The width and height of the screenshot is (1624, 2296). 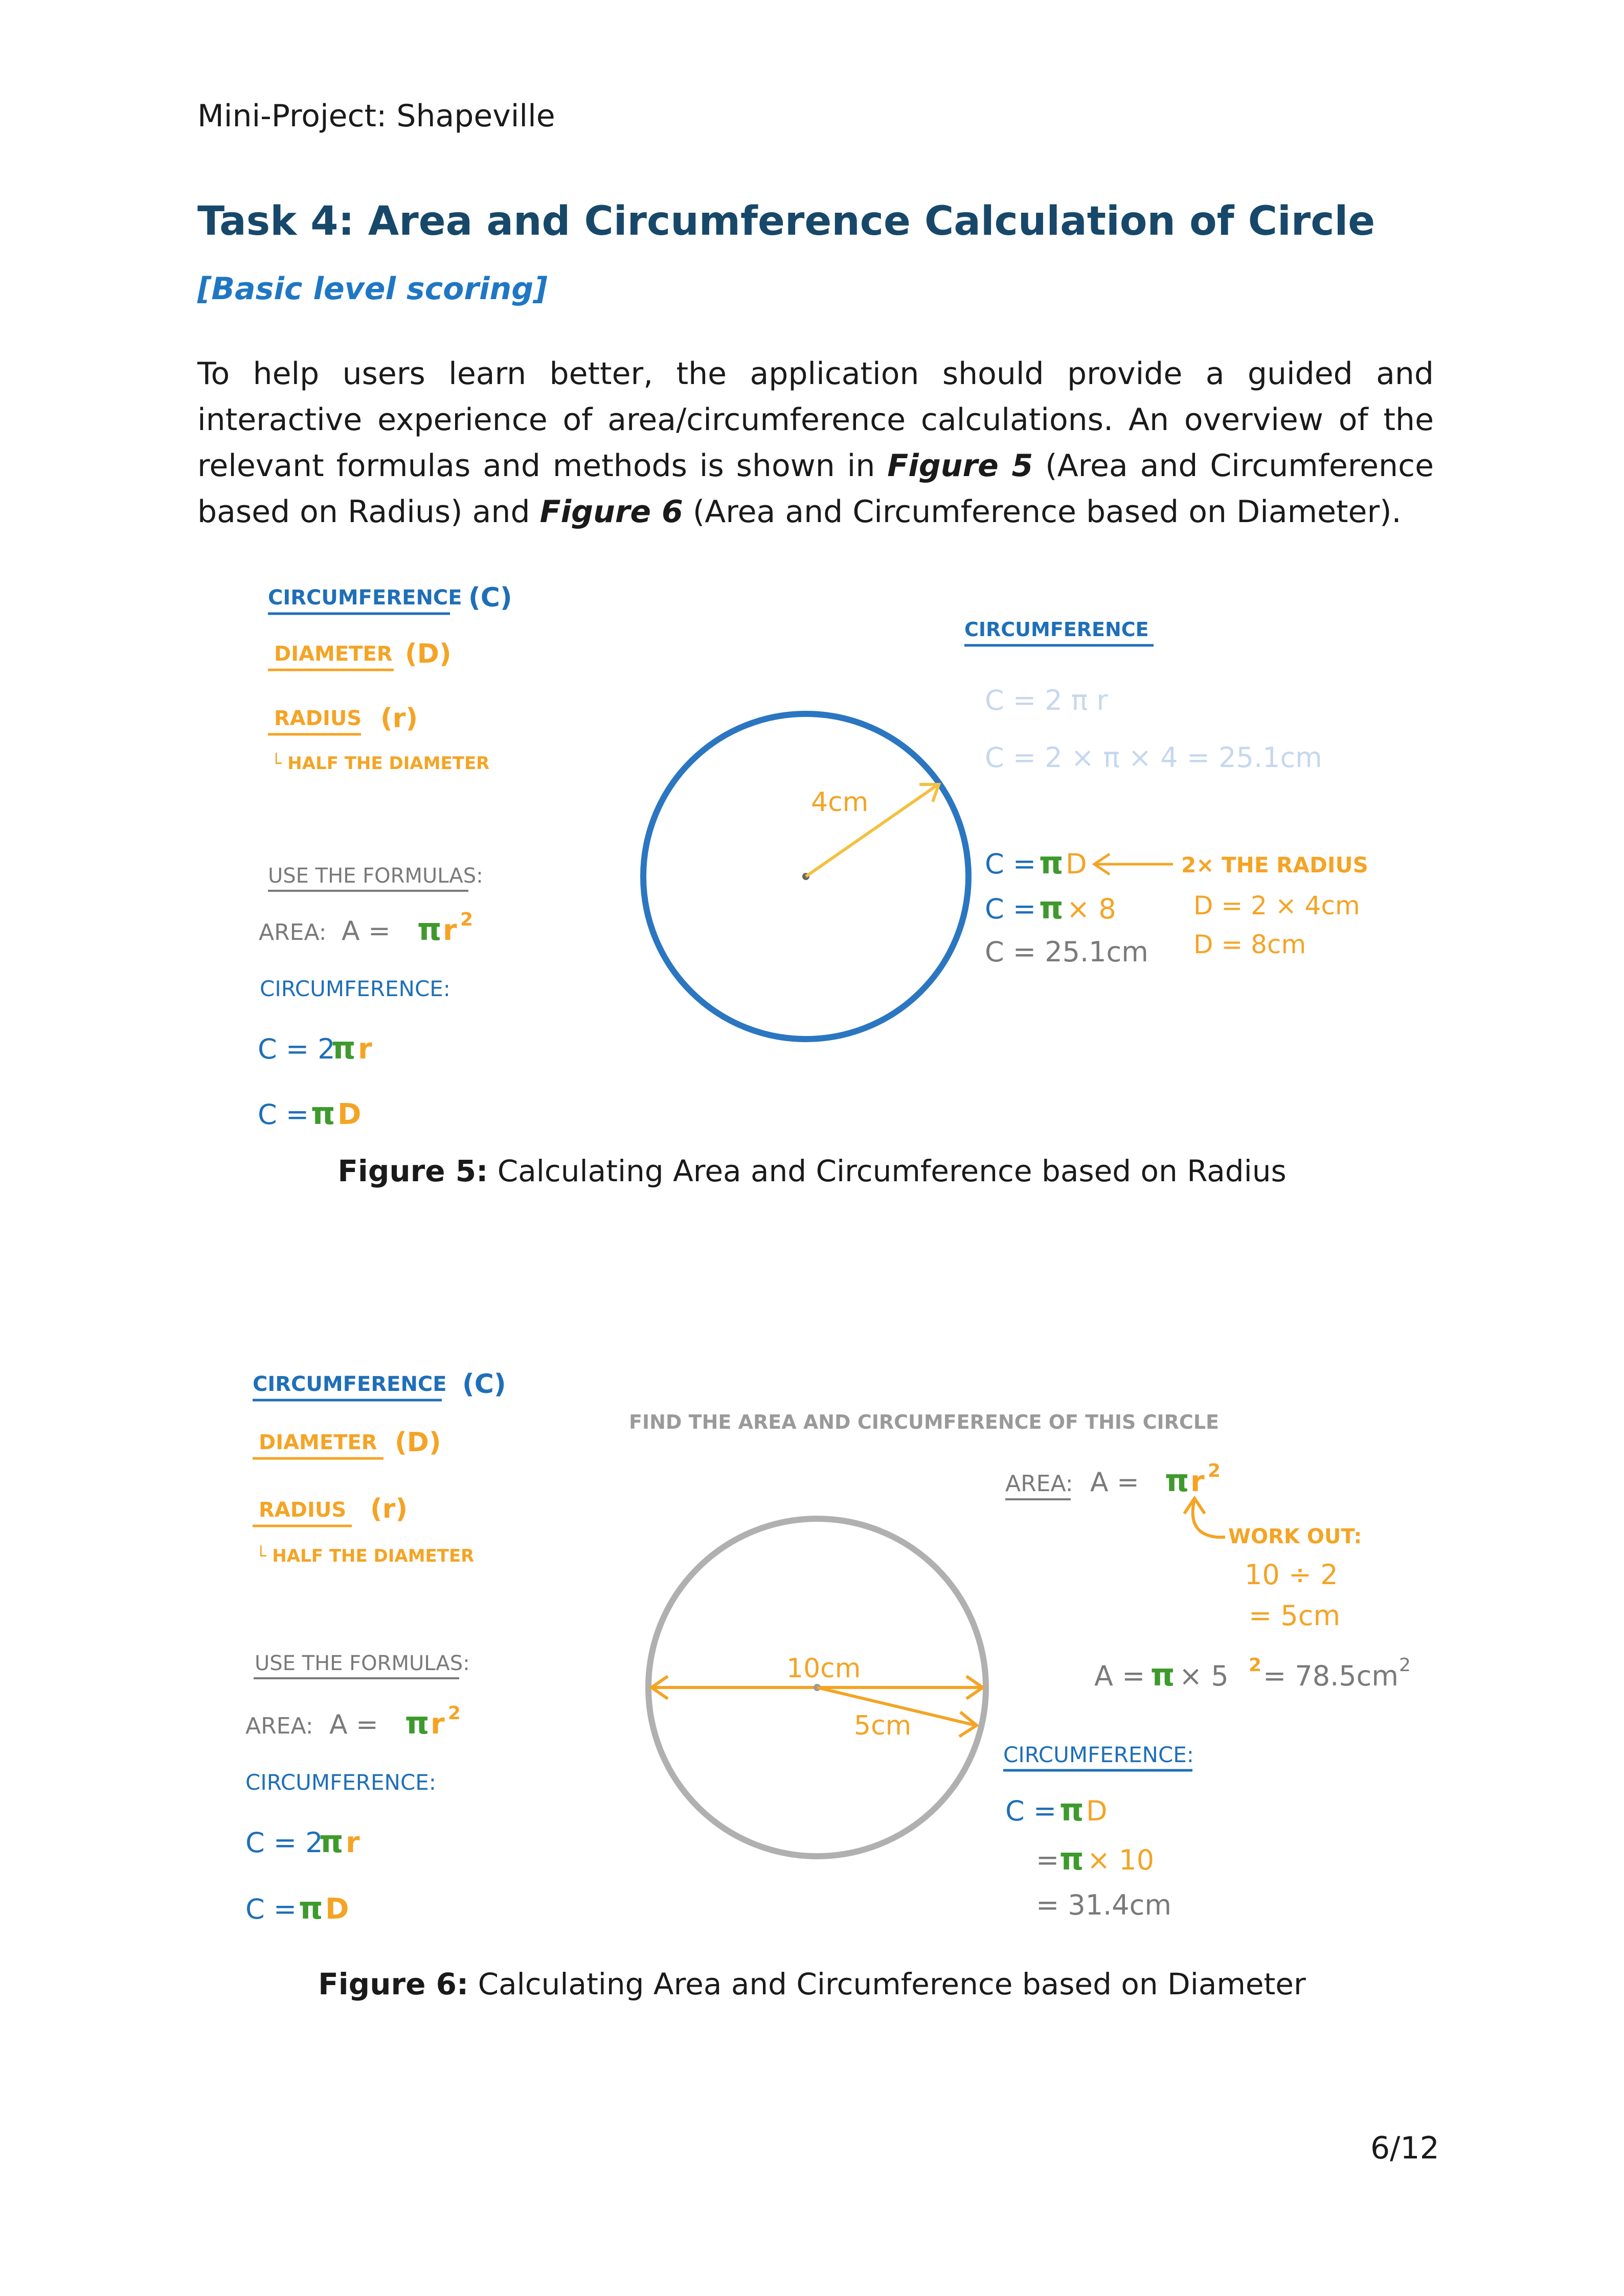 What do you see at coordinates (1120, 1676) in the screenshot?
I see `area-result-lhs: A =` at bounding box center [1120, 1676].